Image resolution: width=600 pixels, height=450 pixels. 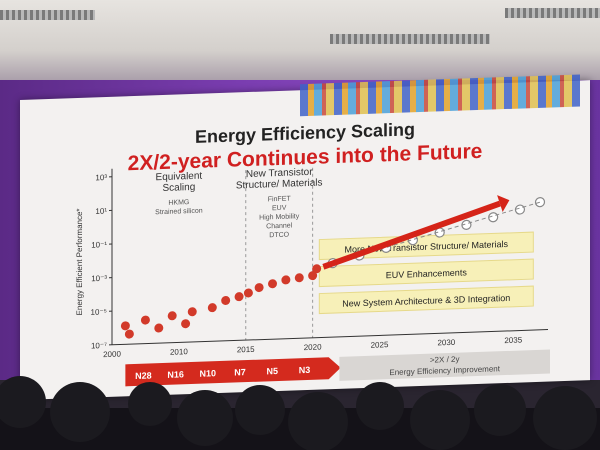 What do you see at coordinates (99, 279) in the screenshot?
I see `y-tick-label: 10⁻³` at bounding box center [99, 279].